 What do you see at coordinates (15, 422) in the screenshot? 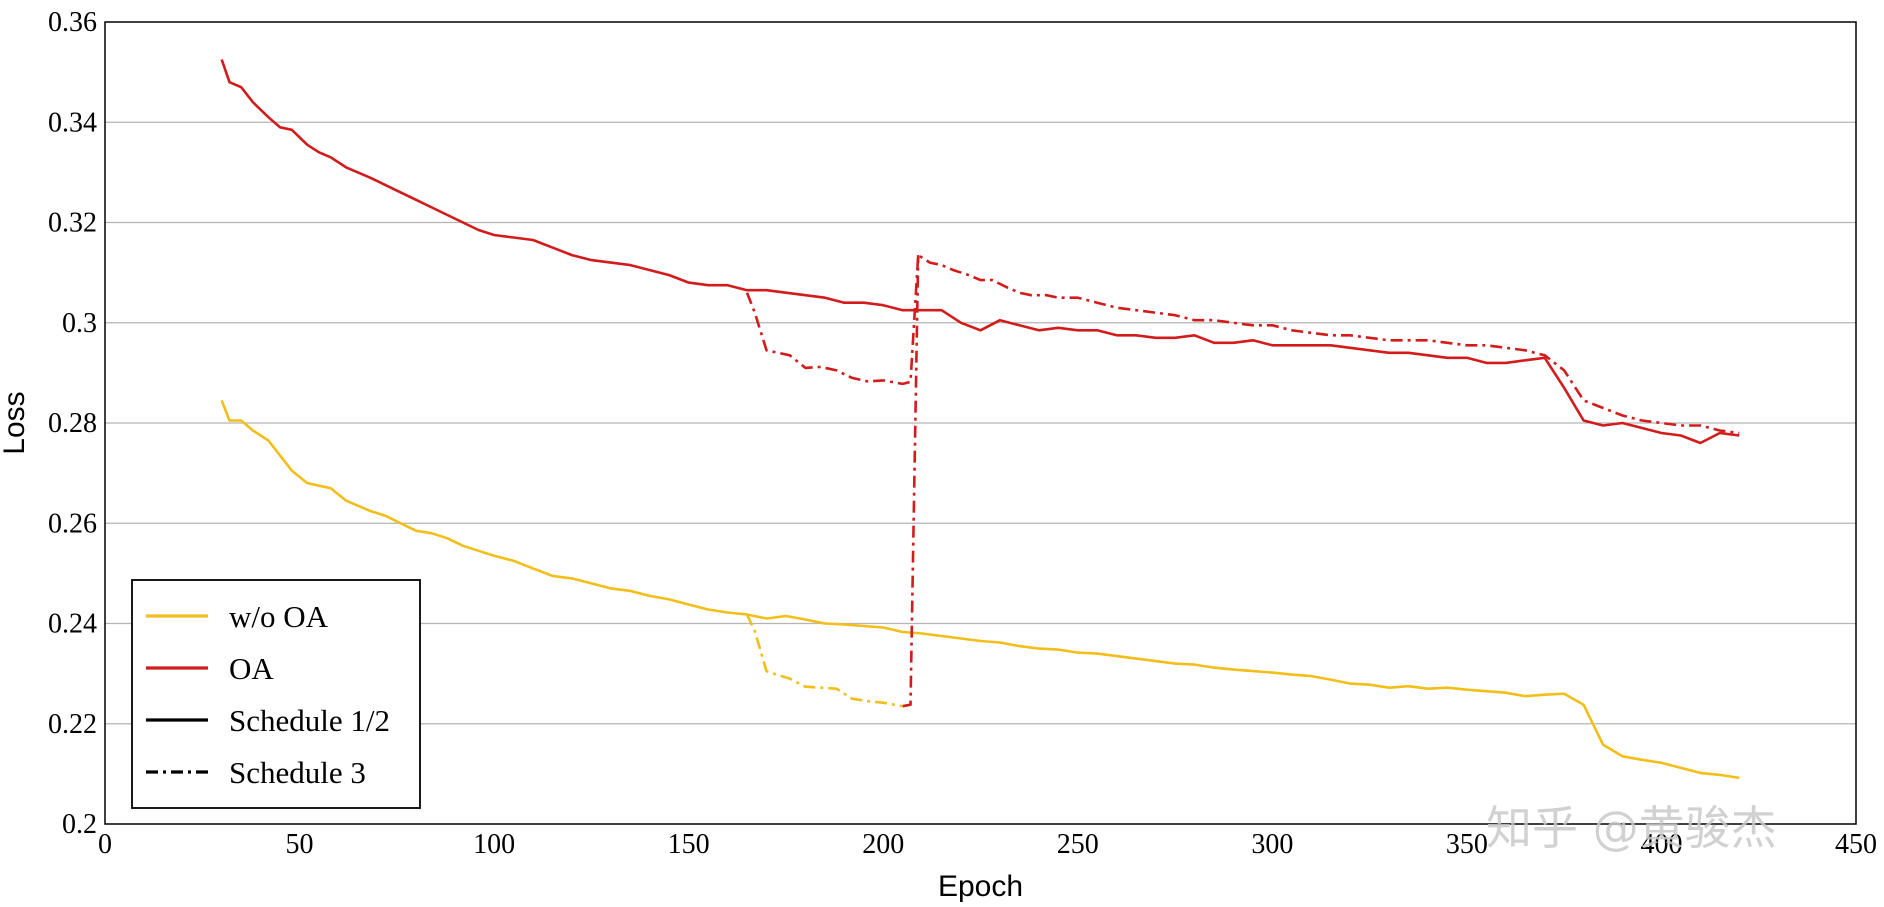
I see `y-axis-label: Loss` at bounding box center [15, 422].